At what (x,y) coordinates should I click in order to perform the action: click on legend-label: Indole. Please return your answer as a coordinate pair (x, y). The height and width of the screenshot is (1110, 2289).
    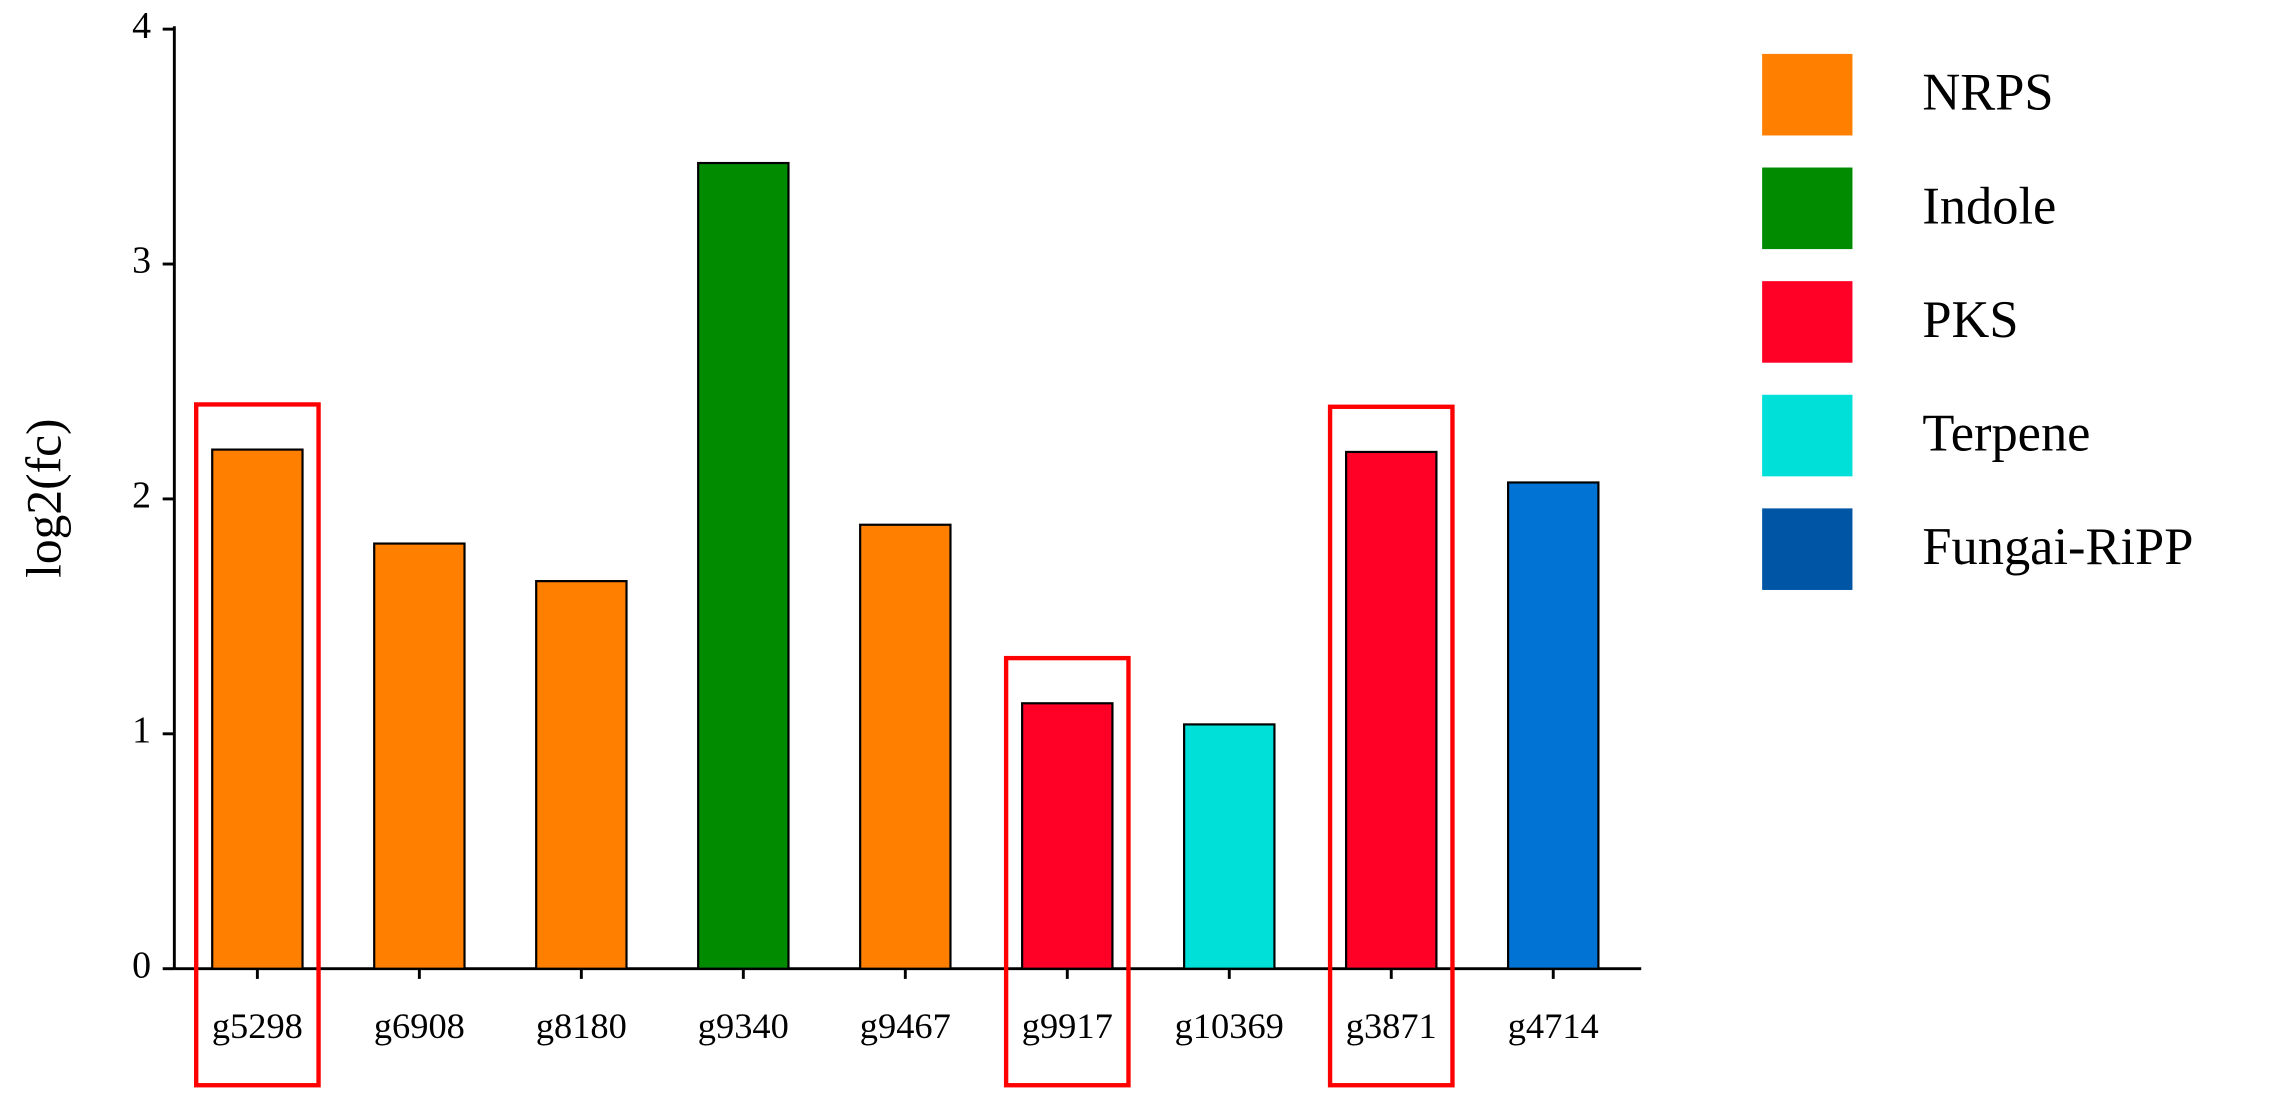
    Looking at the image, I should click on (1989, 206).